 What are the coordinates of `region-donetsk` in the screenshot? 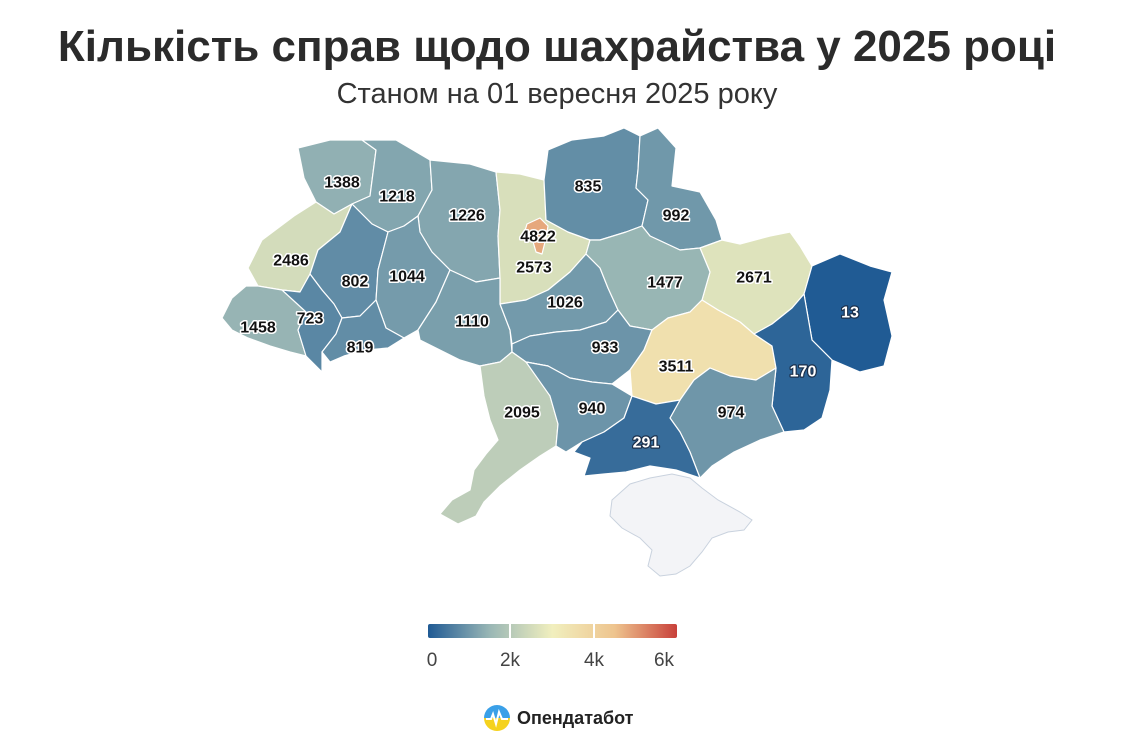 It's located at (793, 363).